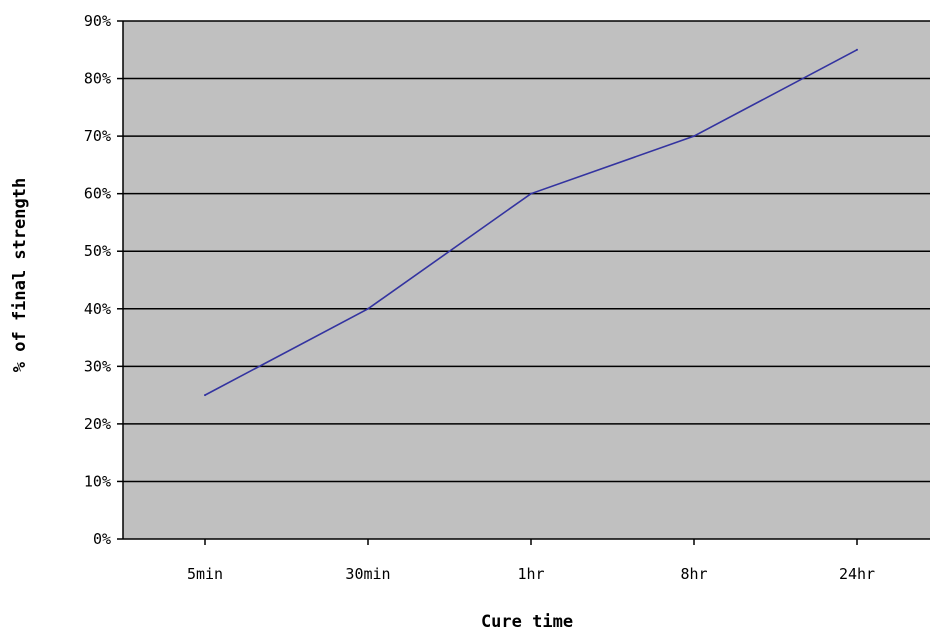 This screenshot has height=629, width=930. I want to click on y-axis-ticks: 0% 10% 20% 30% 40% 50% 60% 70% 80% 90%, so click(103, 280).